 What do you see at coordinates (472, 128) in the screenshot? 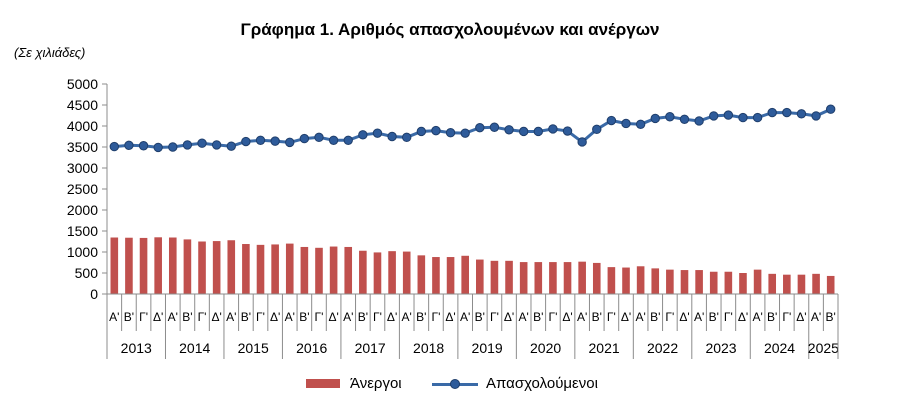
I see `employed-line` at bounding box center [472, 128].